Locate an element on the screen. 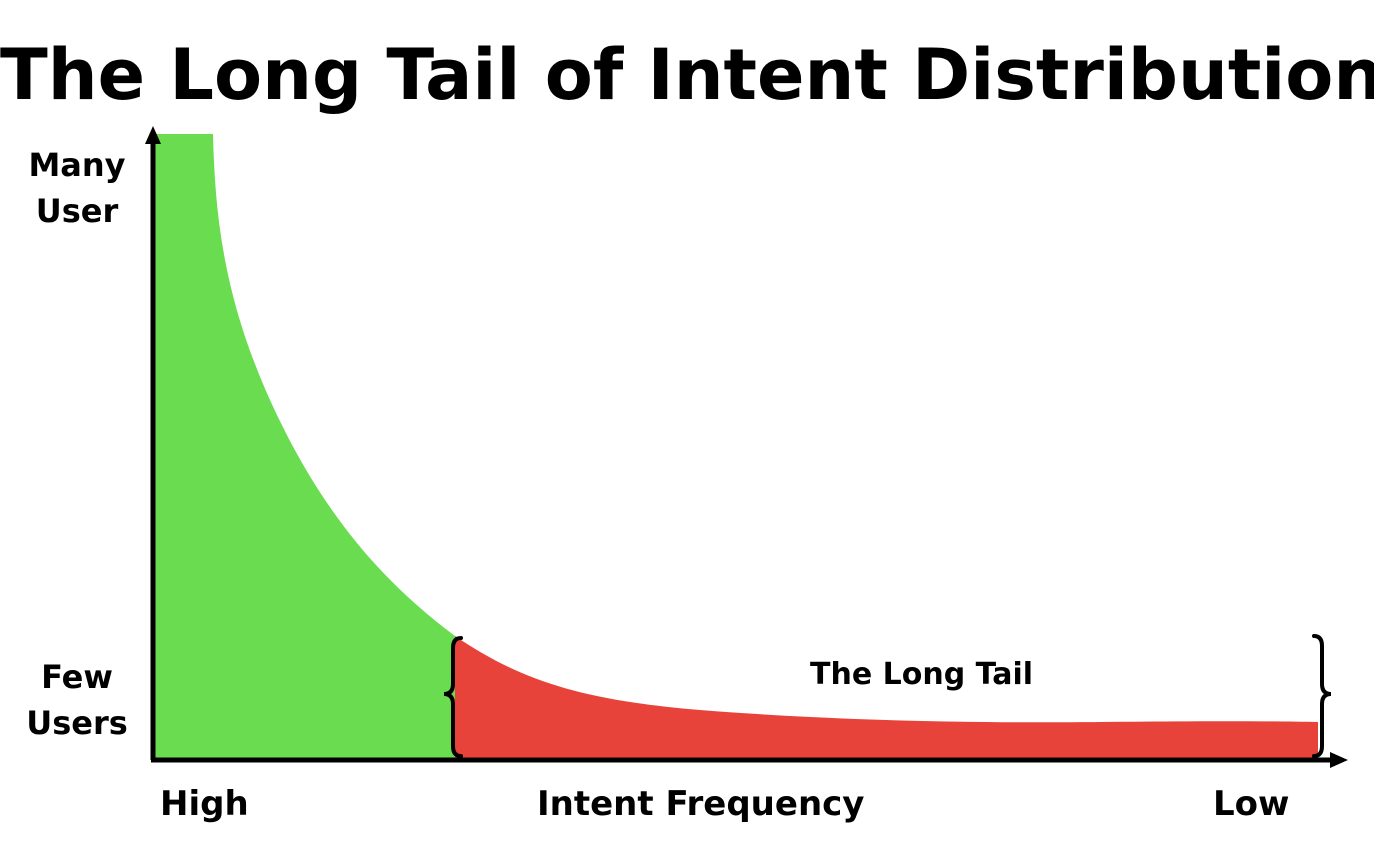  right-brace is located at coordinates (1322, 696).